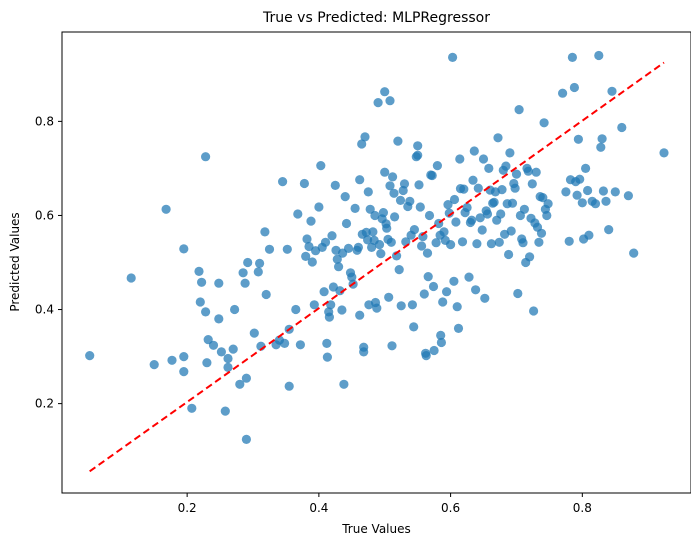  Describe the element at coordinates (15, 261) in the screenshot. I see `y-axis-label: Predicted Values` at that location.